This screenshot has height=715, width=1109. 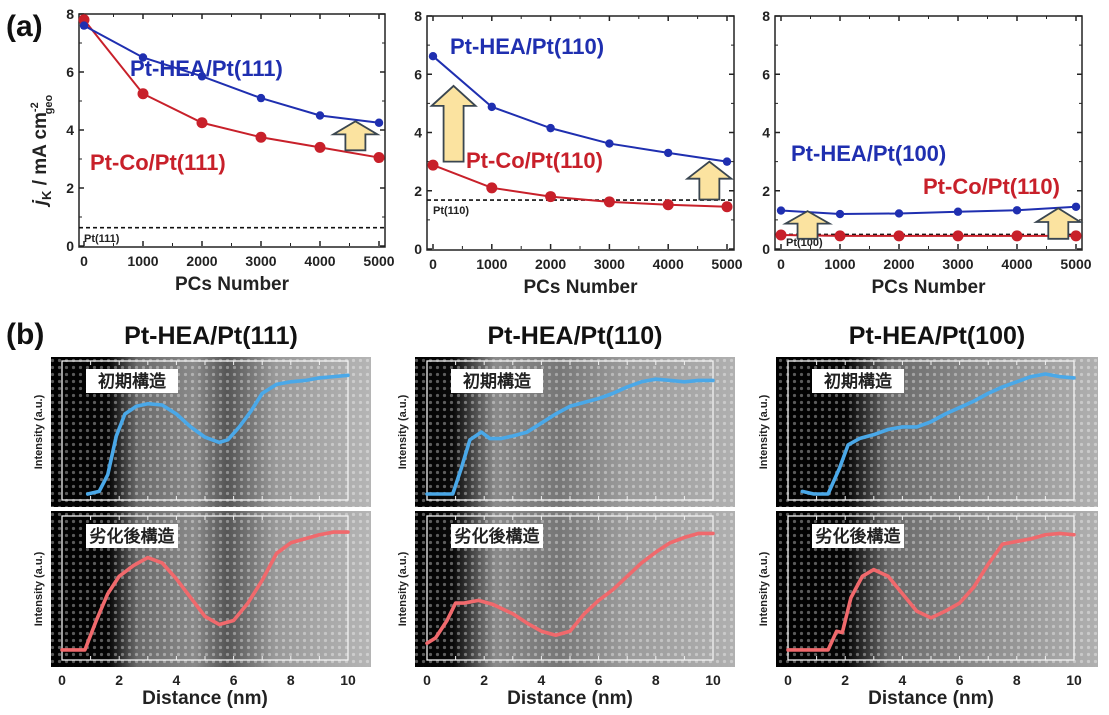 What do you see at coordinates (42, 151) in the screenshot?
I see `chart-a-ylabel: jK / mA cm-2 geo` at bounding box center [42, 151].